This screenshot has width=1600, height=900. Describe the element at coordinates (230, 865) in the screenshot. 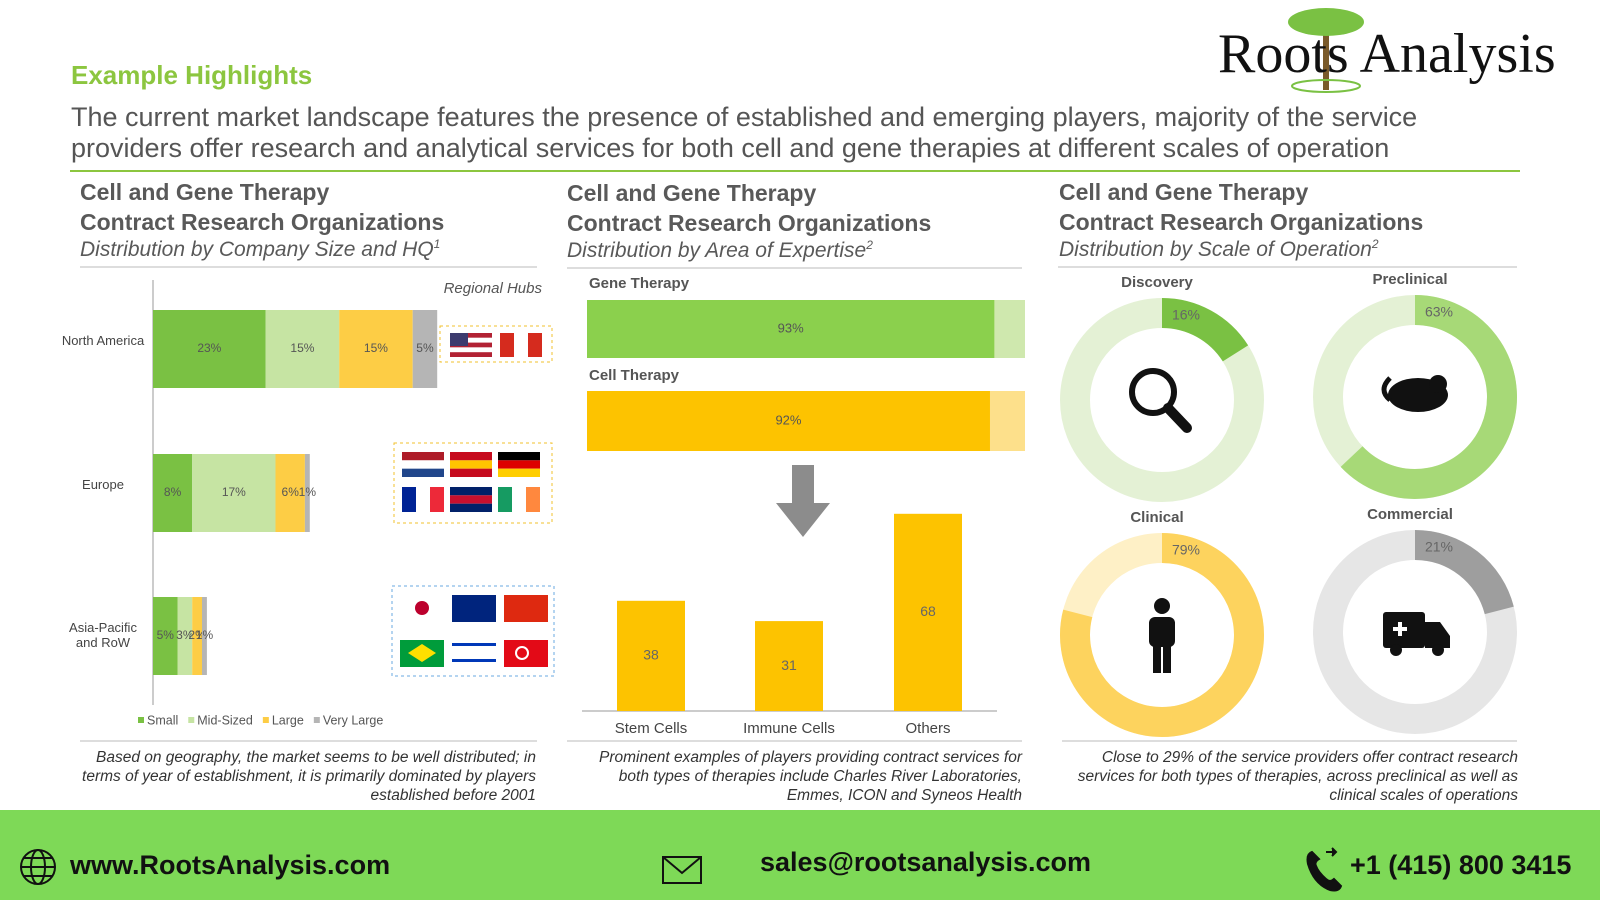

I see `website: www.RootsAnalysis.com` at that location.